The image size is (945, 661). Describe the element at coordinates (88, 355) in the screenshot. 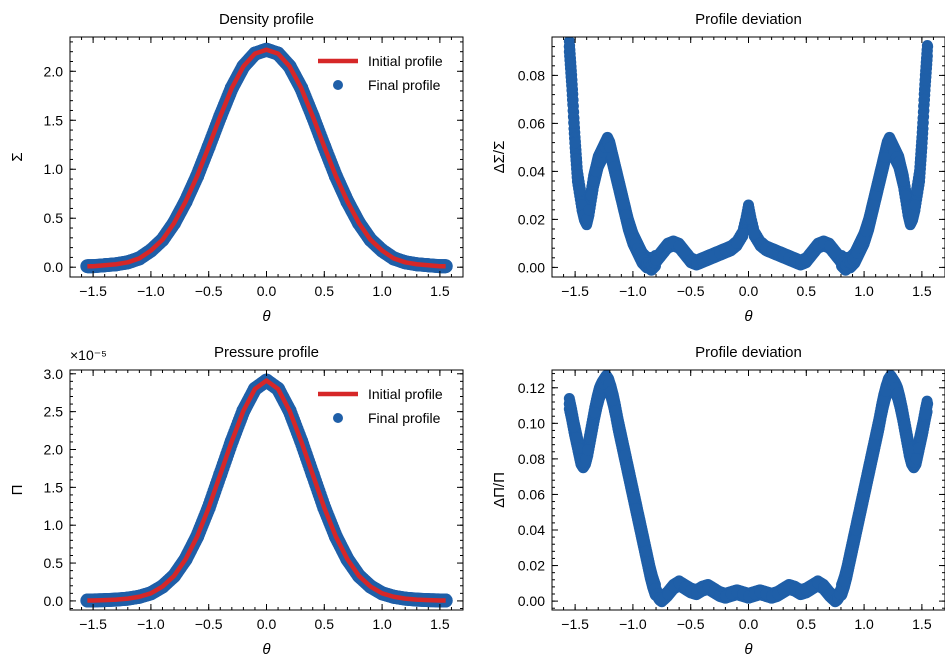

I see `y-scale-offset-label: ×10⁻⁵` at that location.